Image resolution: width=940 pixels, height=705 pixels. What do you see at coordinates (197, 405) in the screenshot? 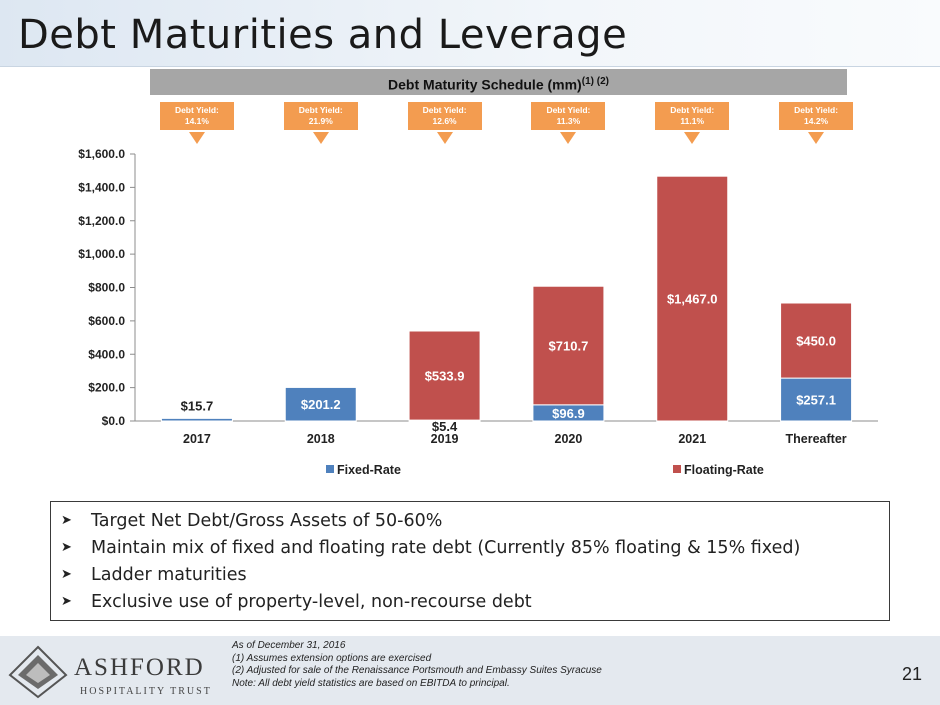
I see `fixed-rate-data-label: $15.7` at bounding box center [197, 405].